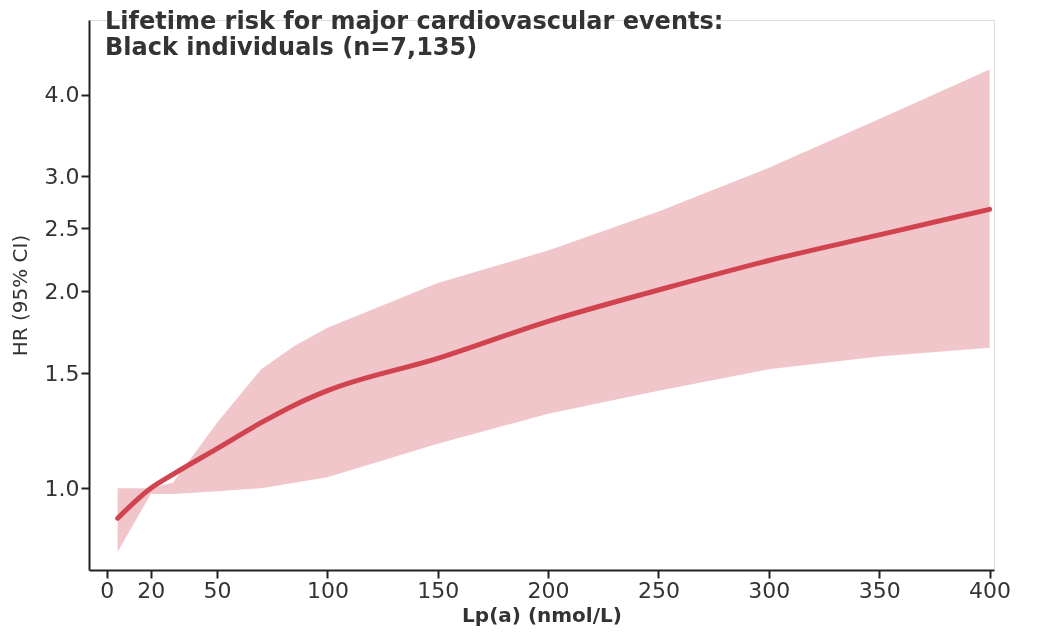 The width and height of the screenshot is (1061, 639). I want to click on x-tick-label: 250, so click(658, 590).